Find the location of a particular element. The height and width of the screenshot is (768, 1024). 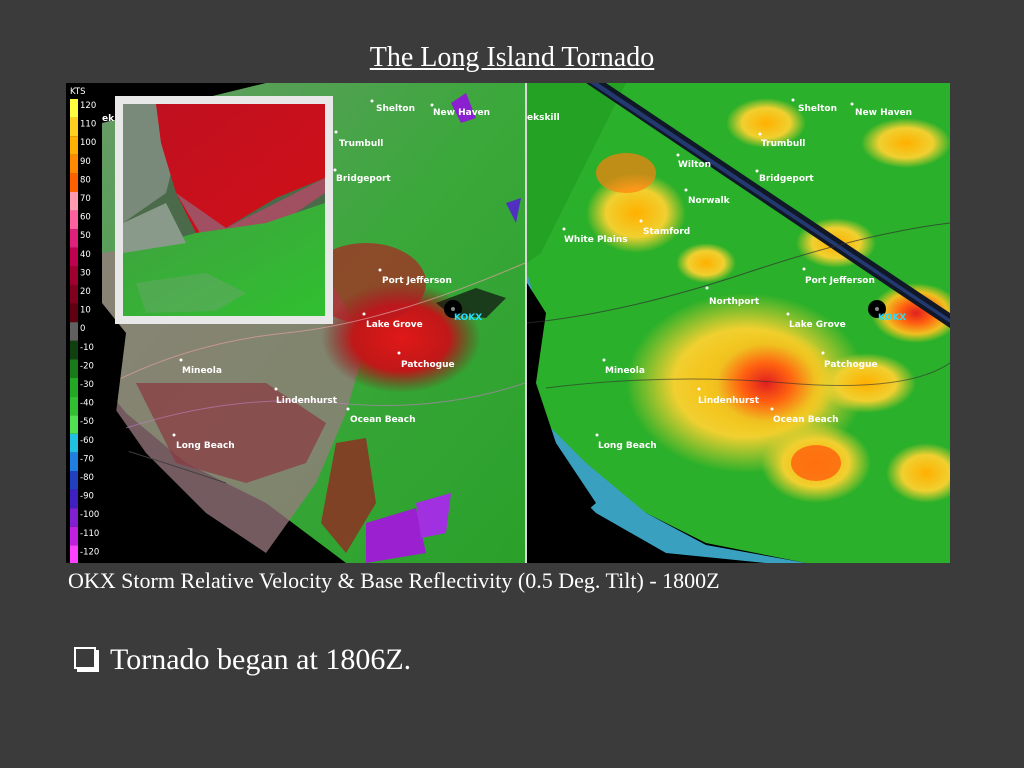

bullet-text: Tornado began at 1806Z. is located at coordinates (261, 659).